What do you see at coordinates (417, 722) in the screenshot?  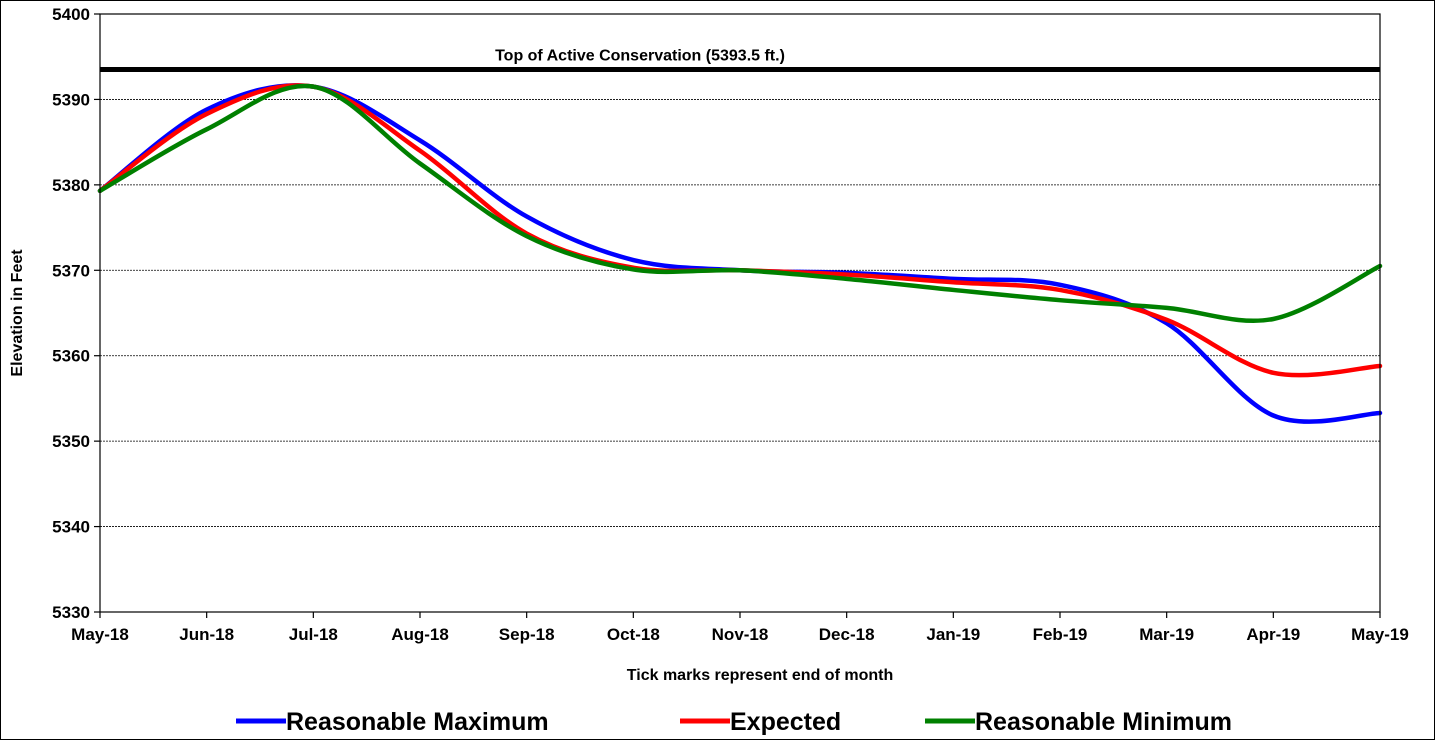 I see `legend-label: Reasonable Maximum` at bounding box center [417, 722].